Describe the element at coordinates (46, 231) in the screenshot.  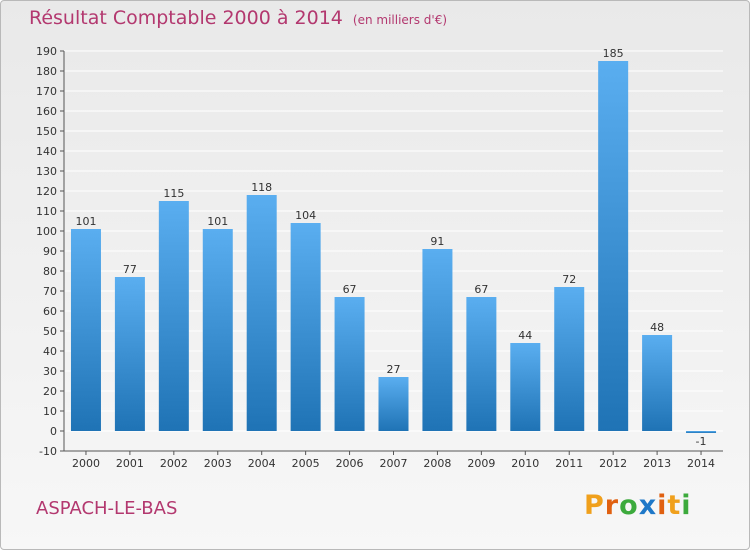
I see `y-tick-label: 100` at that location.